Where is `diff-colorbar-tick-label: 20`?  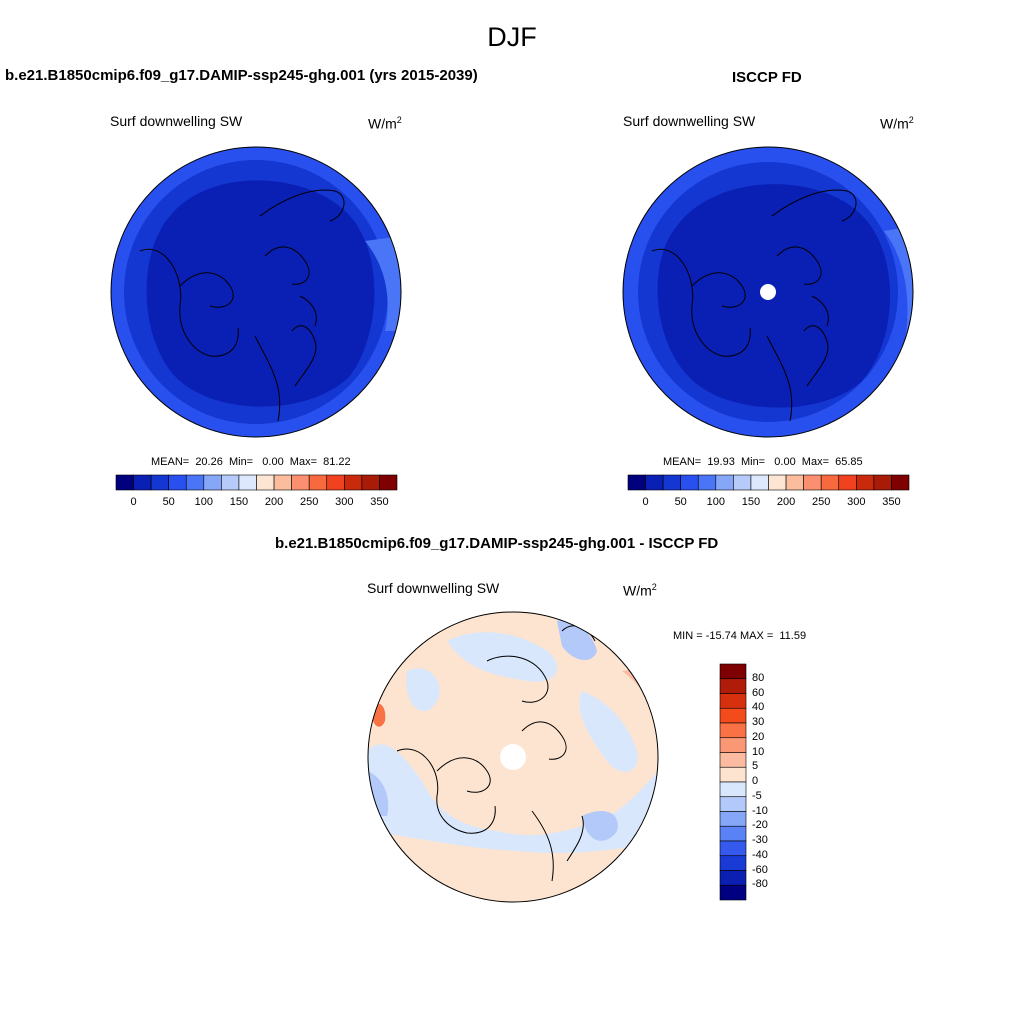 diff-colorbar-tick-label: 20 is located at coordinates (758, 736).